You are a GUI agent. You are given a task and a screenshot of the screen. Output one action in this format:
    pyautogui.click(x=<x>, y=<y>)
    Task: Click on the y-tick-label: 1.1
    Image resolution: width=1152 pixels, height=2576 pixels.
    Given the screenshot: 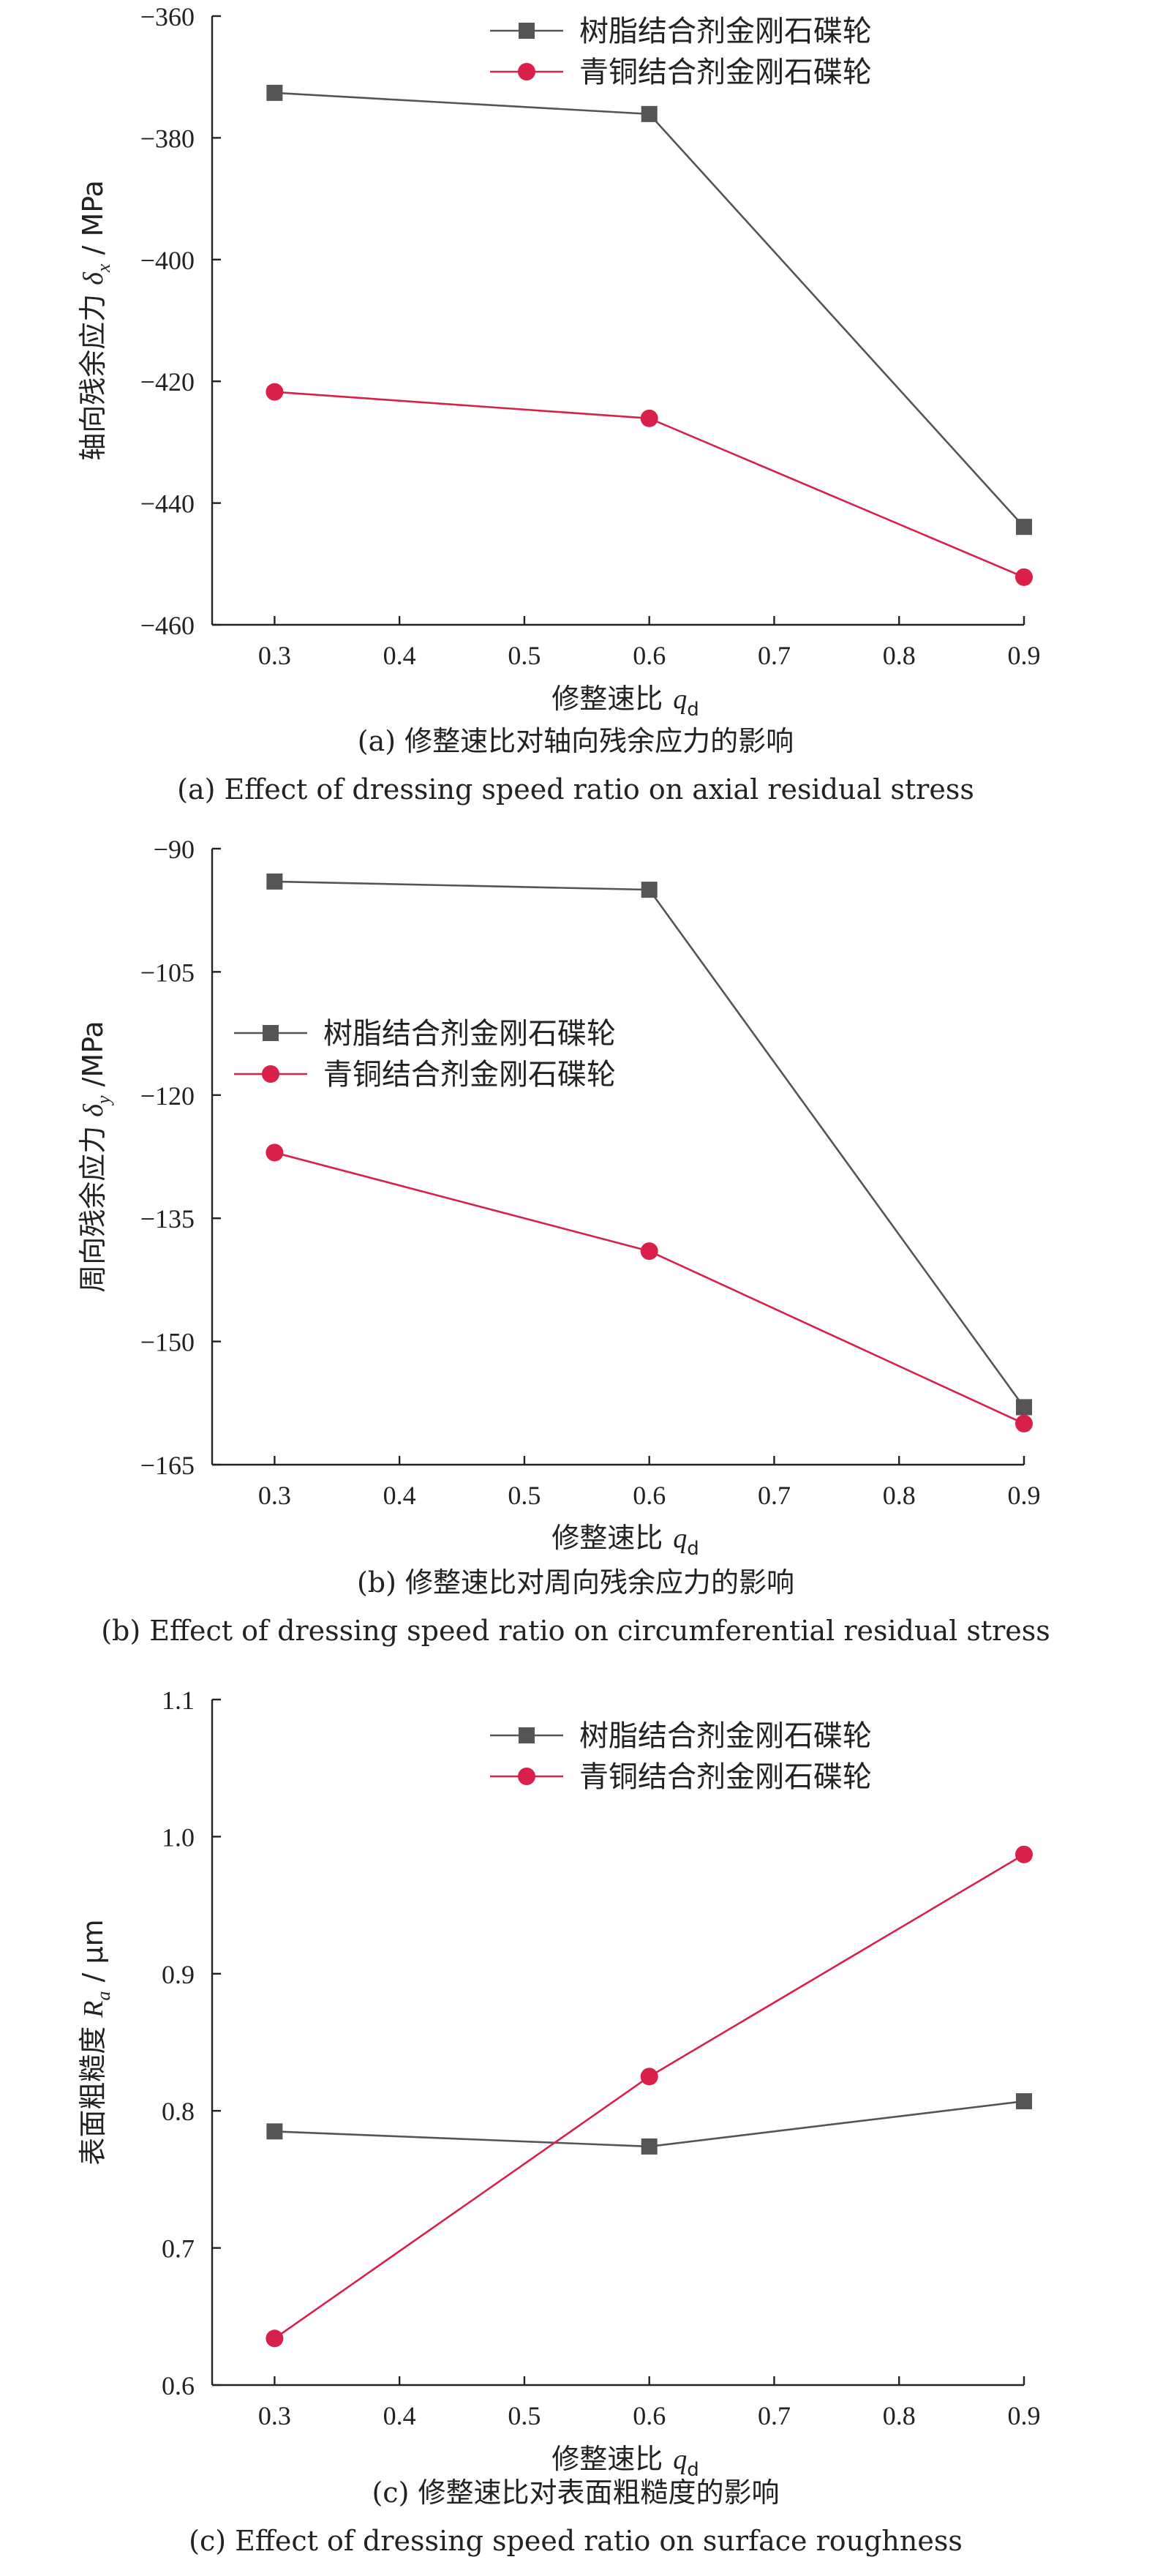 What is the action you would take?
    pyautogui.click(x=178, y=1700)
    